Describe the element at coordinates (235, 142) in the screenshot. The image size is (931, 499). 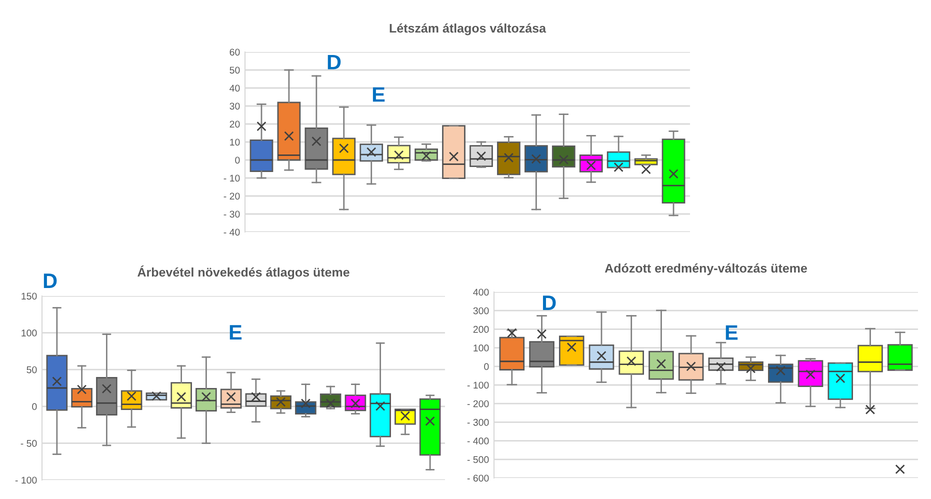
I see `y-tick-label: 10` at that location.